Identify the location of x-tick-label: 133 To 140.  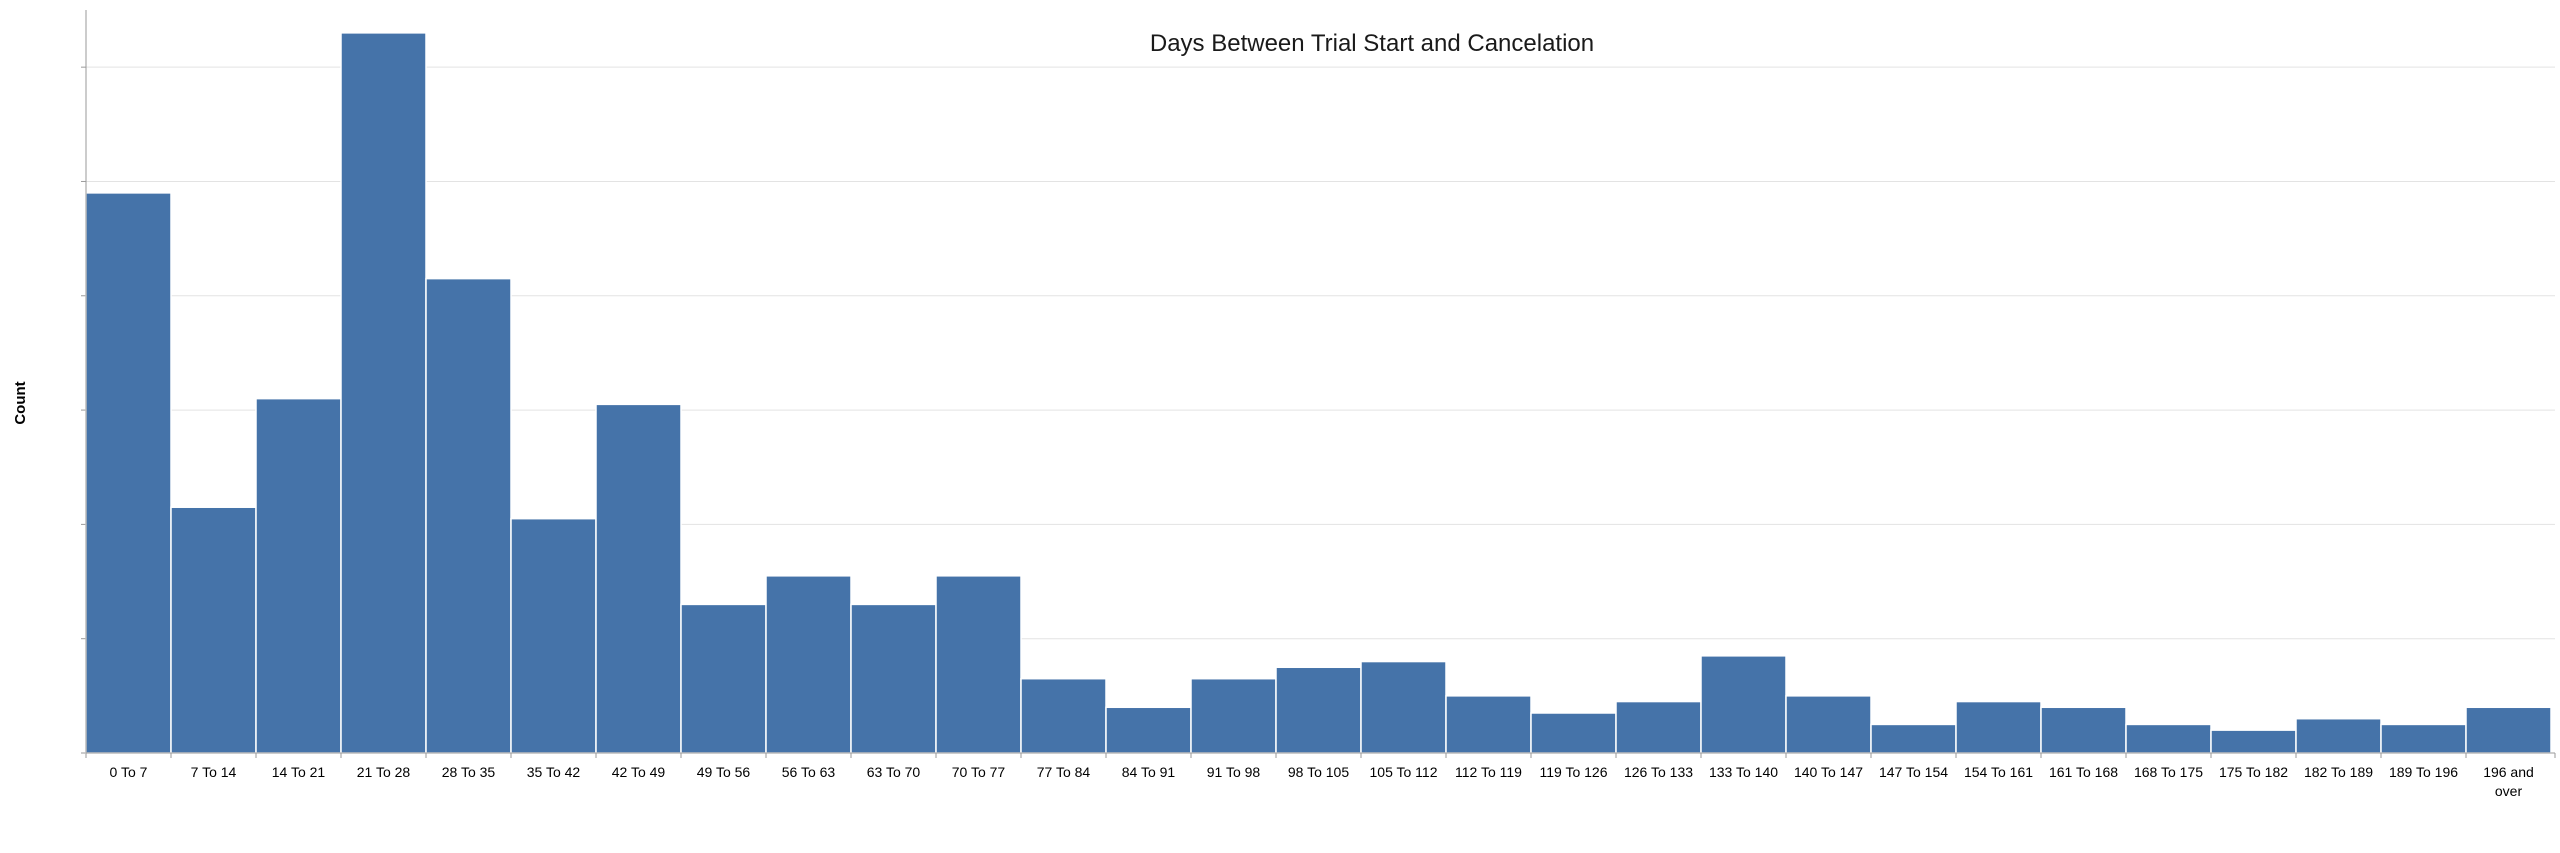
(1743, 772).